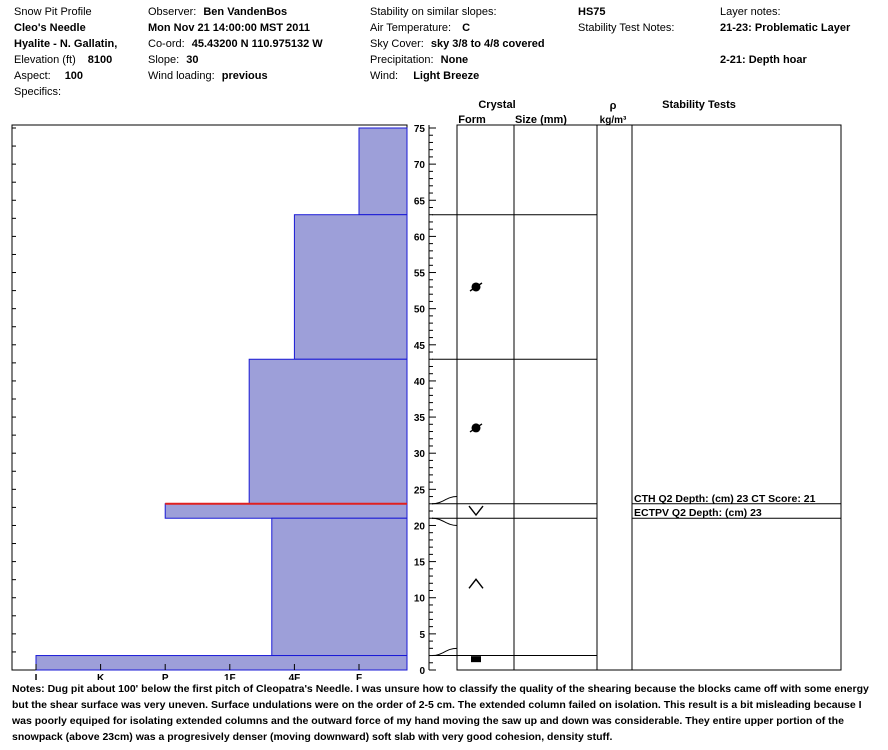 The height and width of the screenshot is (750, 888). What do you see at coordinates (74, 76) in the screenshot?
I see `aspect-value: 100` at bounding box center [74, 76].